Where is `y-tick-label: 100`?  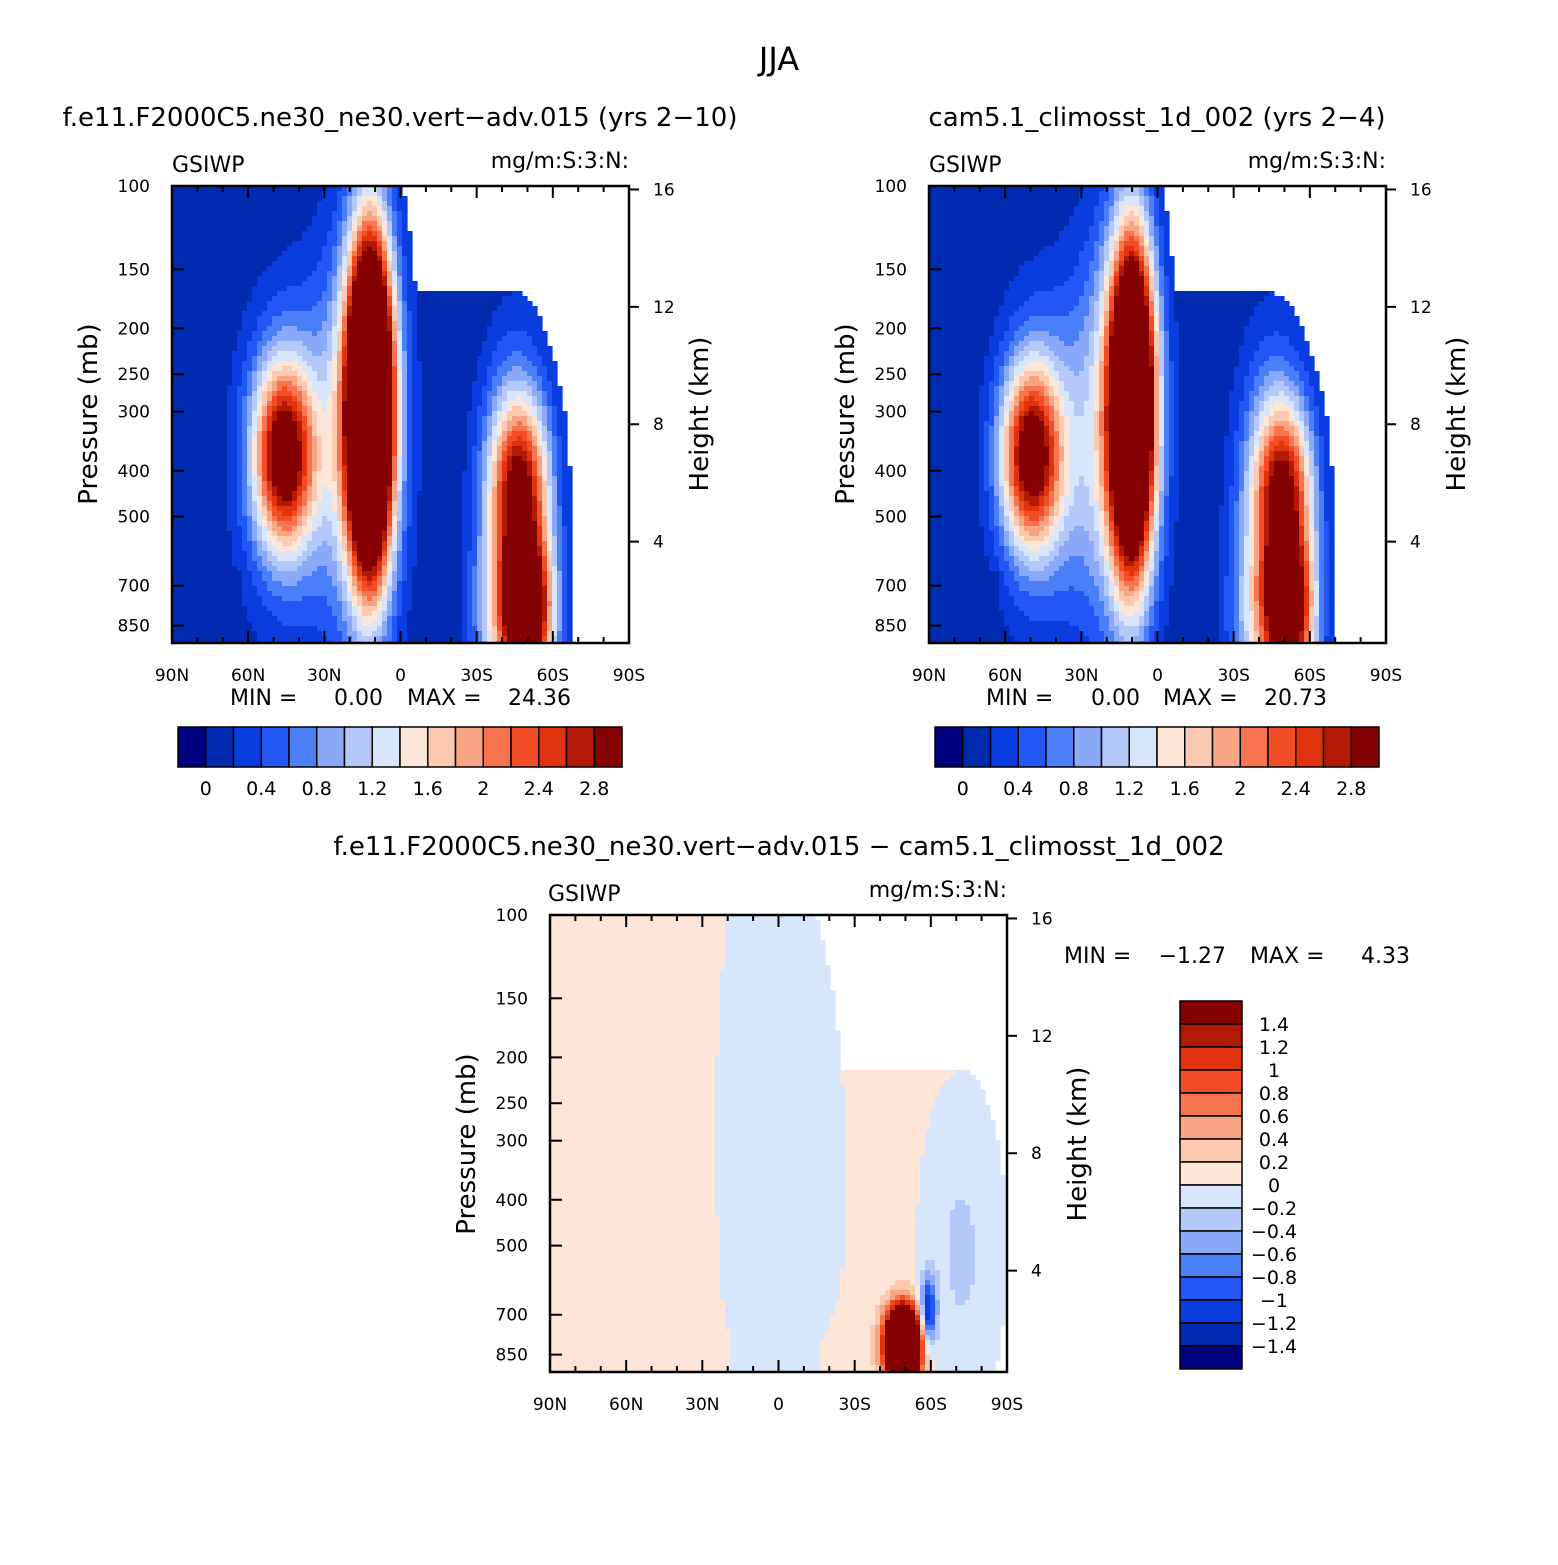
y-tick-label: 100 is located at coordinates (134, 187).